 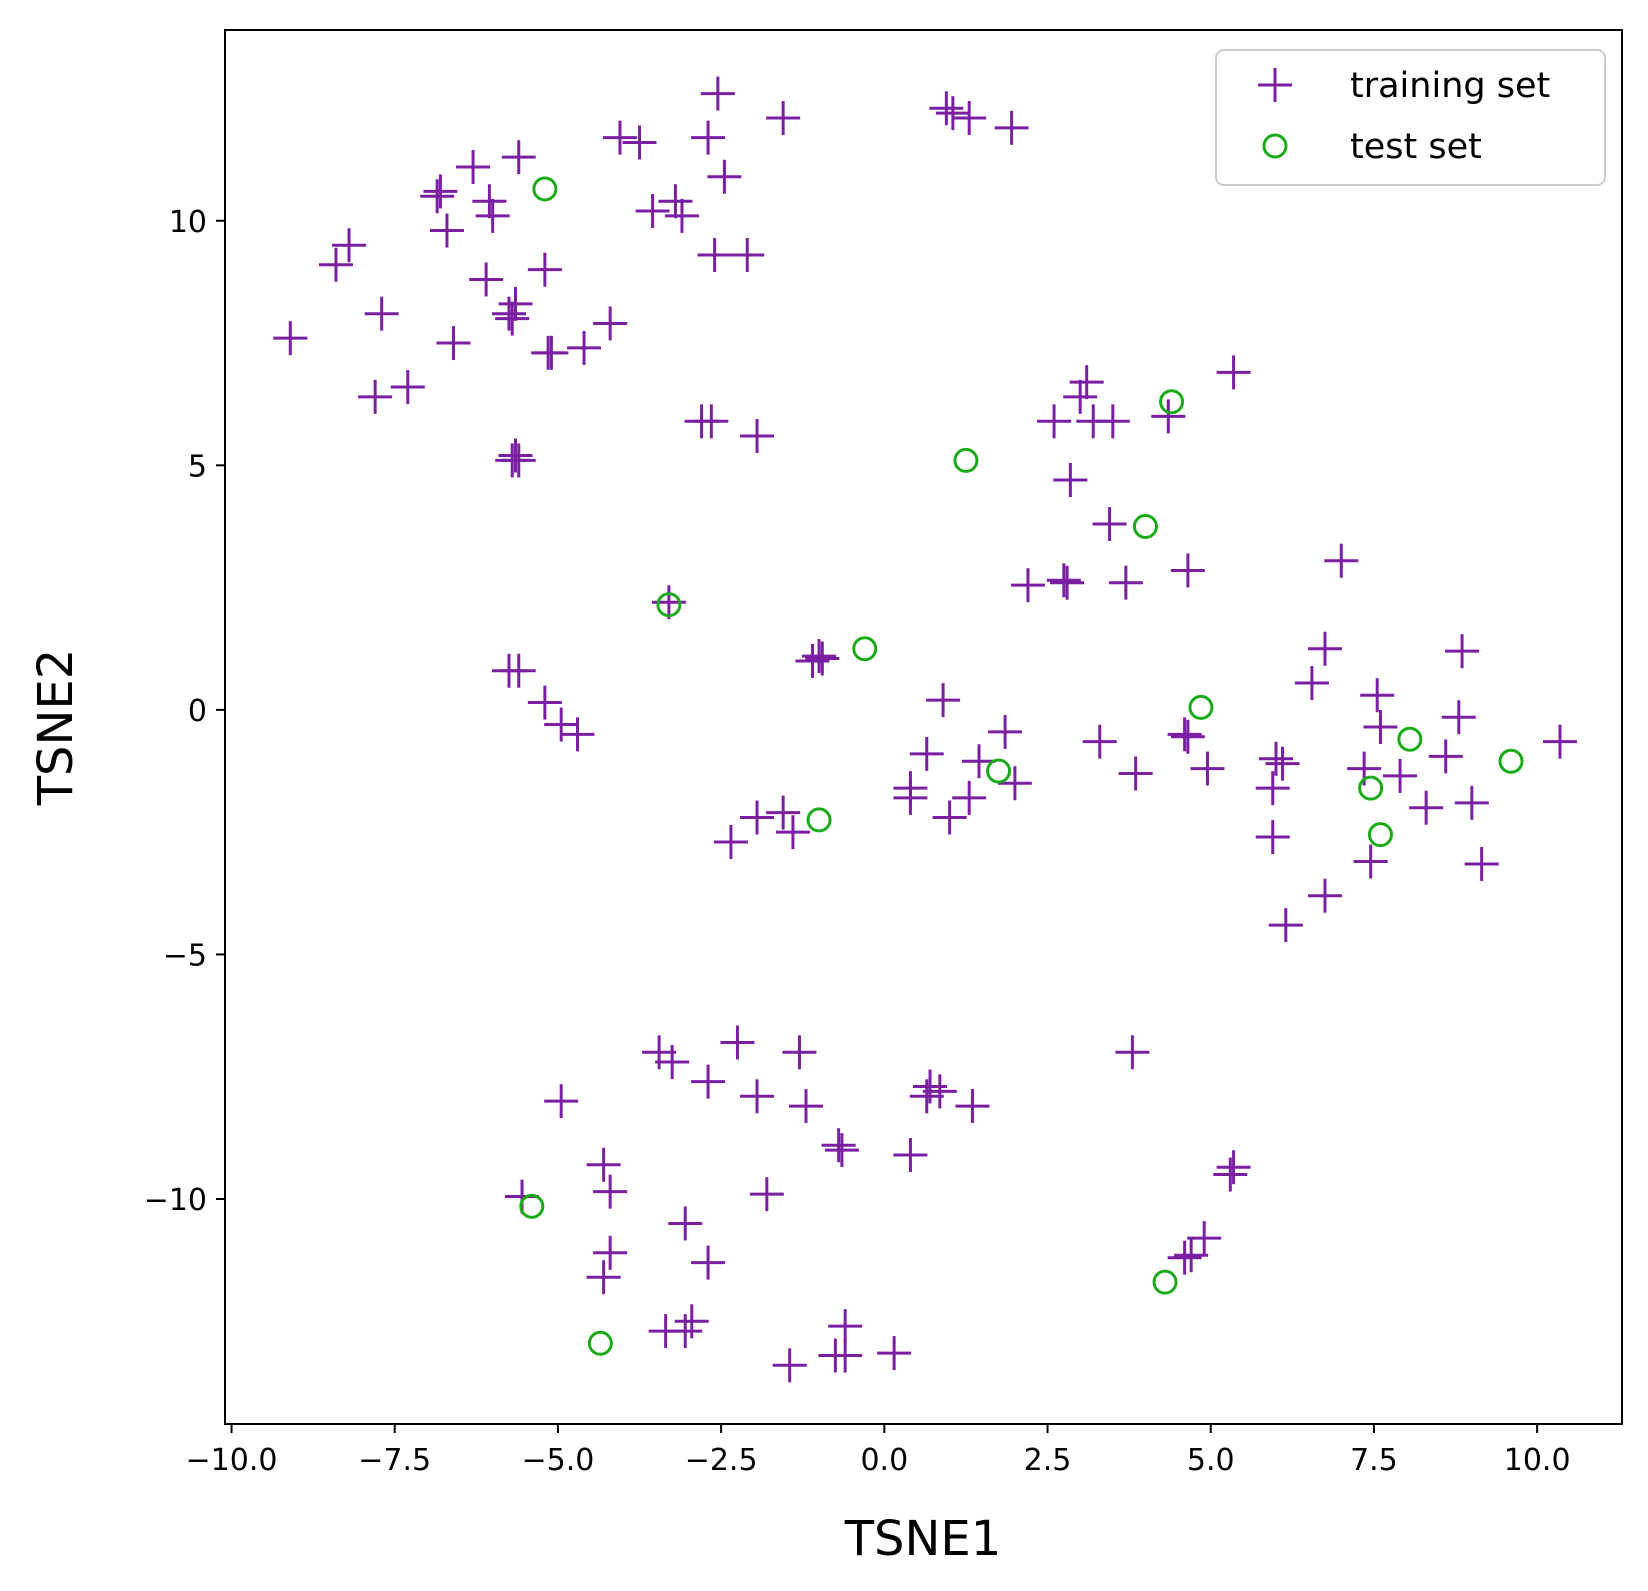 I want to click on legend-box, so click(x=1410, y=117).